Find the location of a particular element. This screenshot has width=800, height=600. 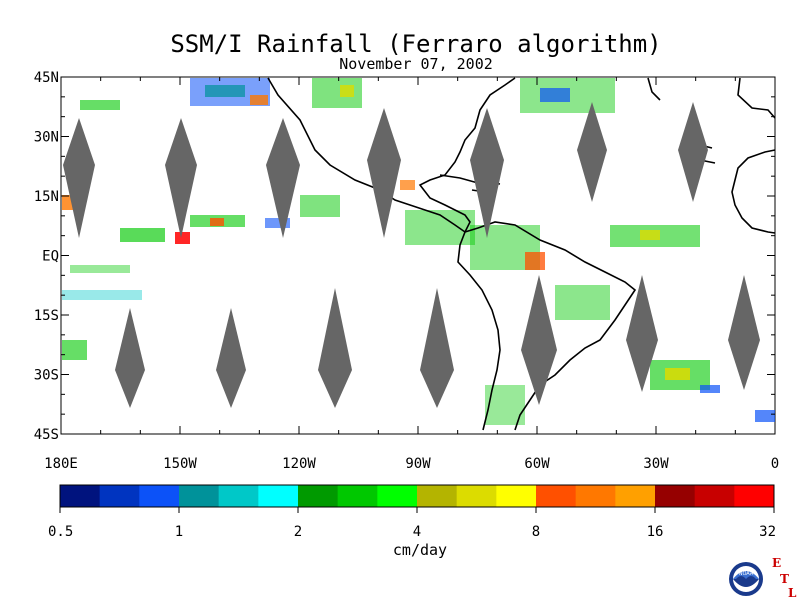

colorbar-ticks: 0.5 1 2 4 8 16 32 is located at coordinates (412, 523).